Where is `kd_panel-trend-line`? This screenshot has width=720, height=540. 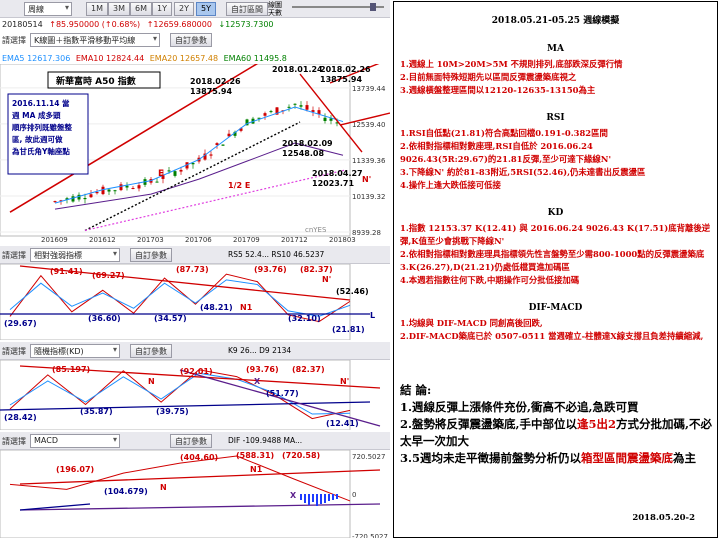
kd_panel-trend-line is located at coordinates (200, 377).